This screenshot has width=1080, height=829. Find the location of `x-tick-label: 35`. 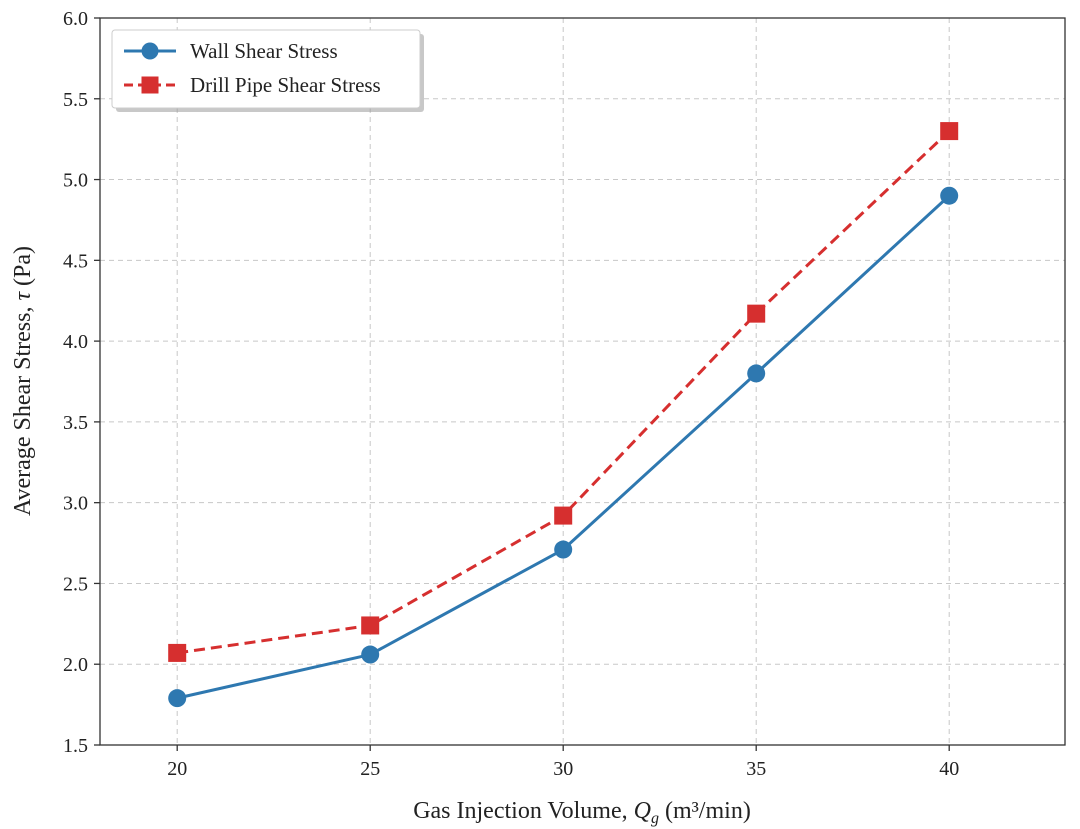

x-tick-label: 35 is located at coordinates (756, 769).